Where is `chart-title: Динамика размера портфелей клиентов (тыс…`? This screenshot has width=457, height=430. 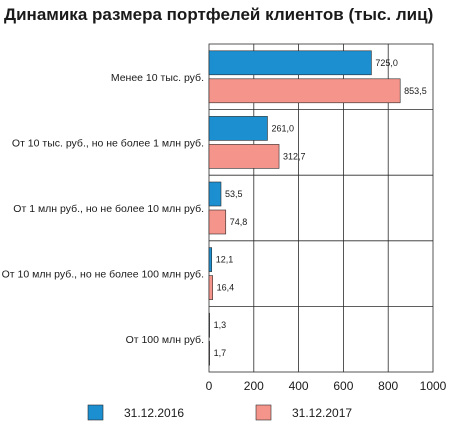
chart-title: Динамика размера портфелей клиентов (тыс… is located at coordinates (218, 14).